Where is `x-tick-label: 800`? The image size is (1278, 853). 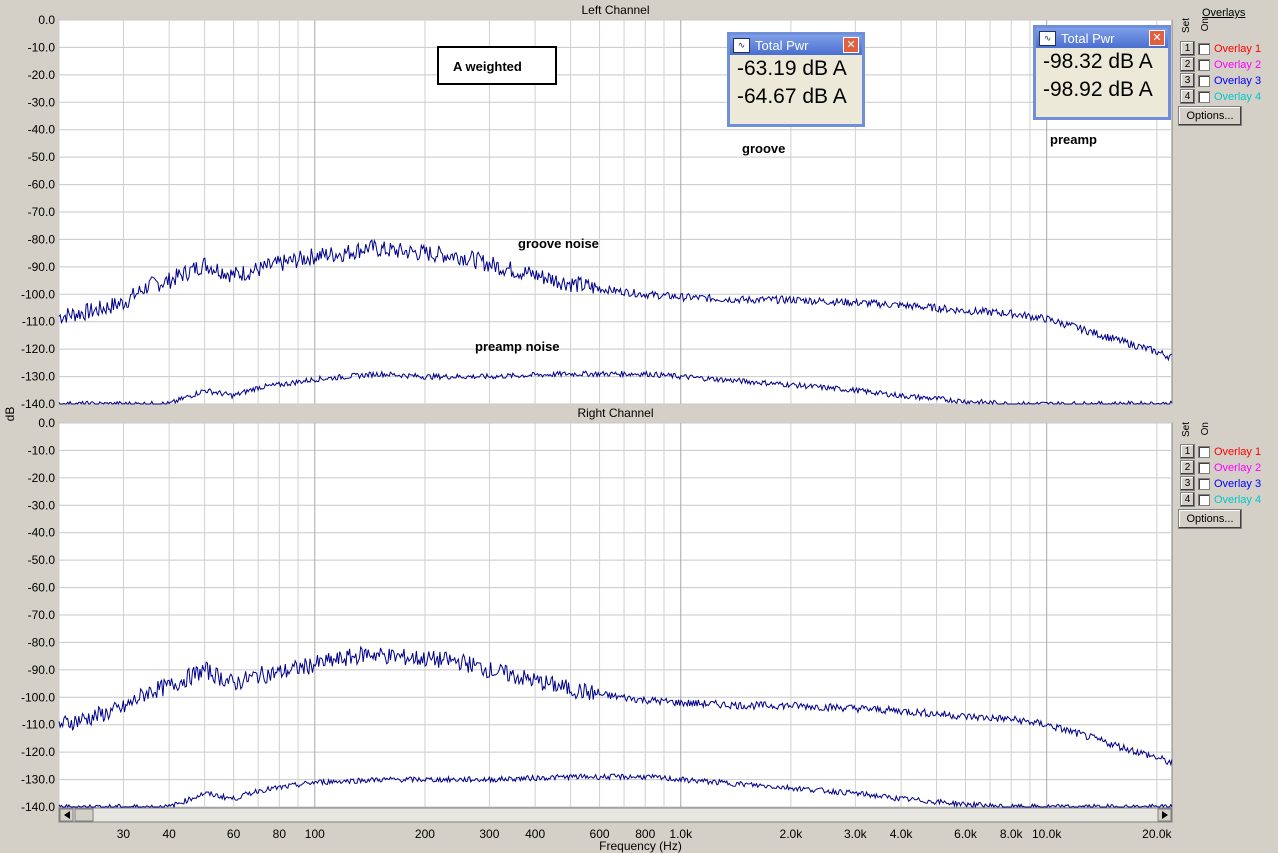
x-tick-label: 800 is located at coordinates (645, 834).